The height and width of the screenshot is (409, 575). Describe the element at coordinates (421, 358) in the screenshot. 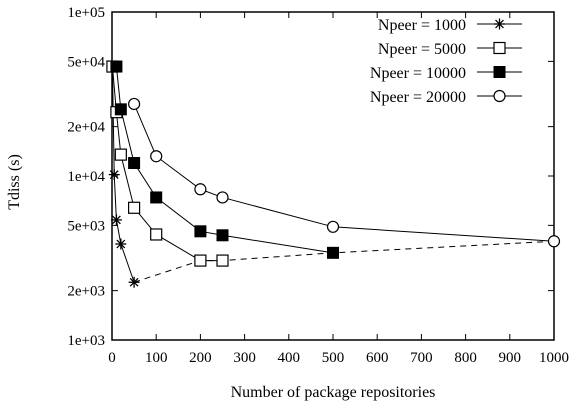

I see `x-tick-label: 700` at that location.